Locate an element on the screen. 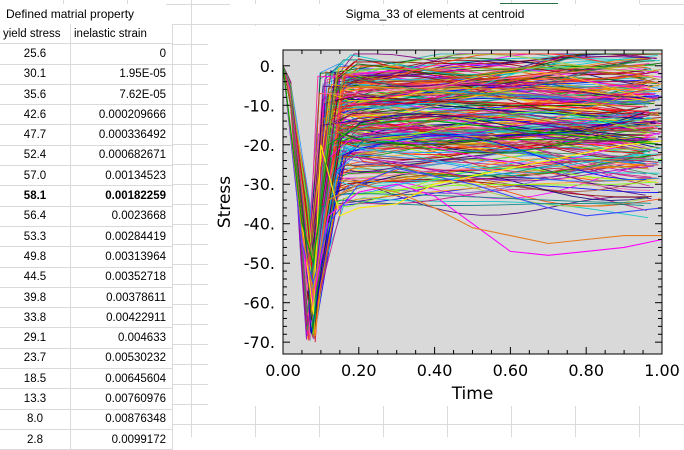 This screenshot has height=450, width=684. y-tick-label: -50. is located at coordinates (259, 263).